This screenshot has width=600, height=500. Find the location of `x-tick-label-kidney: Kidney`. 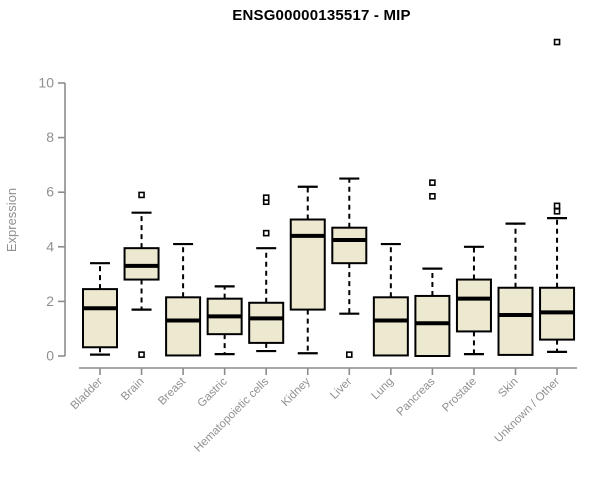

x-tick-label-kidney: Kidney is located at coordinates (297, 392).